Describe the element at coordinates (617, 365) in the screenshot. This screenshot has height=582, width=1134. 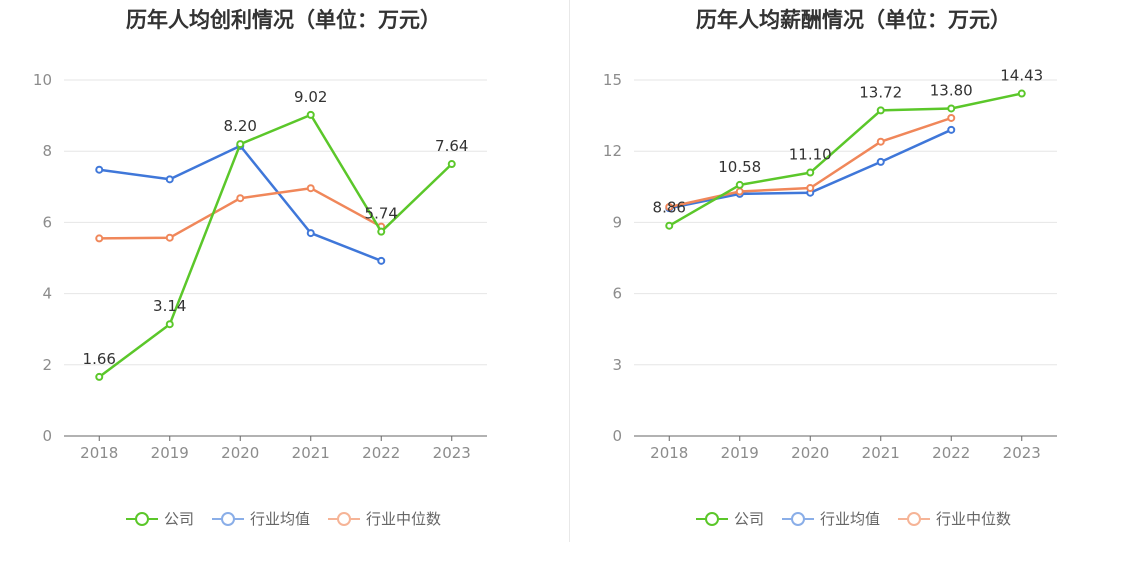
I see `y-tick-label: 3` at that location.